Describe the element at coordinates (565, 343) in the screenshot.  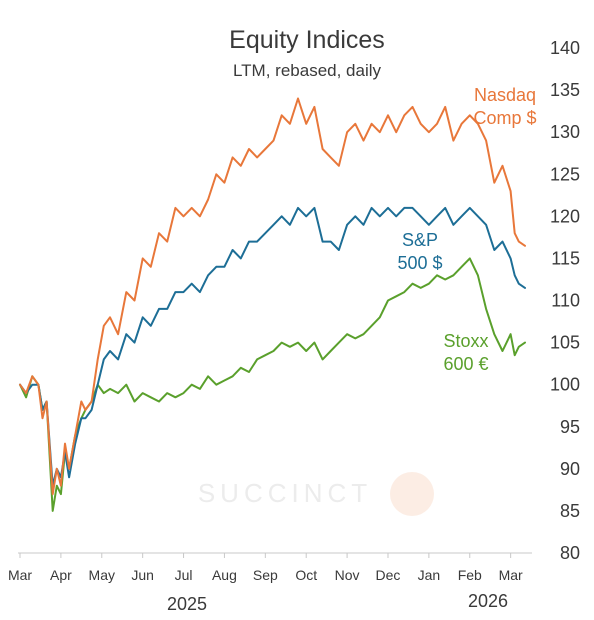
I see `y-tick-105: 105` at that location.